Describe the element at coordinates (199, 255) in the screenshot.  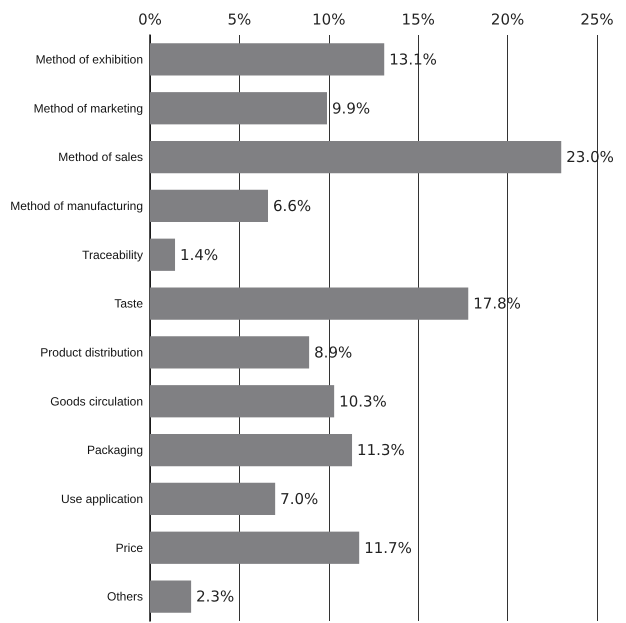
I see `data-label: 1.4%` at that location.